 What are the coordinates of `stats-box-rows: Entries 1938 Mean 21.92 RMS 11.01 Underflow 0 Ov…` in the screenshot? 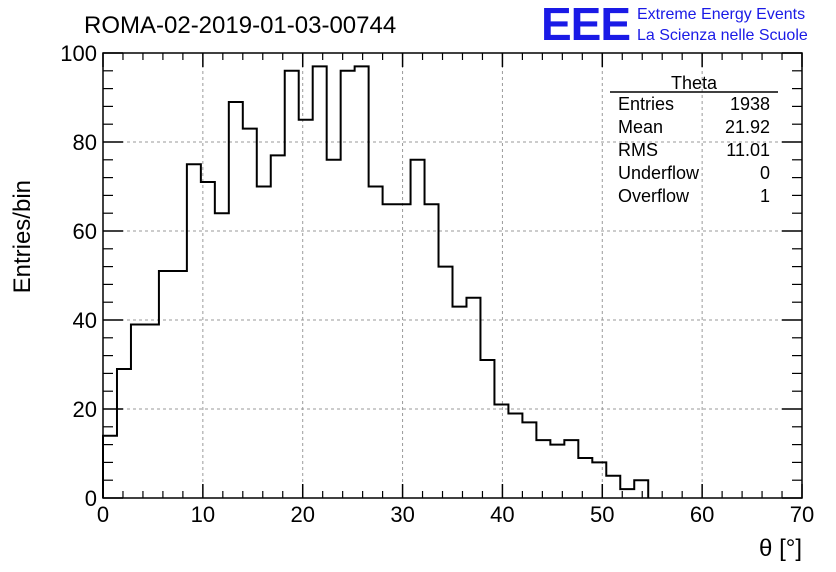 It's located at (694, 150).